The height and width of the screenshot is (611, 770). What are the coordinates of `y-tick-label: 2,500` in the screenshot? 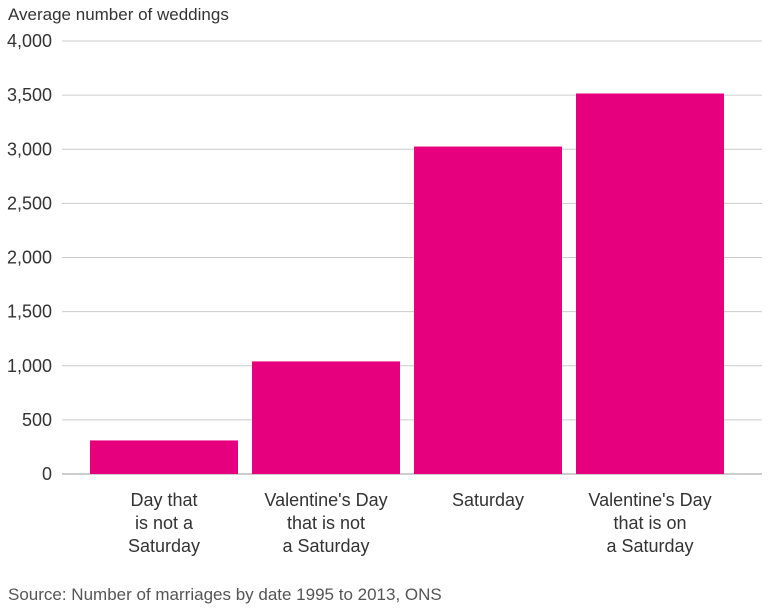 It's located at (29, 203).